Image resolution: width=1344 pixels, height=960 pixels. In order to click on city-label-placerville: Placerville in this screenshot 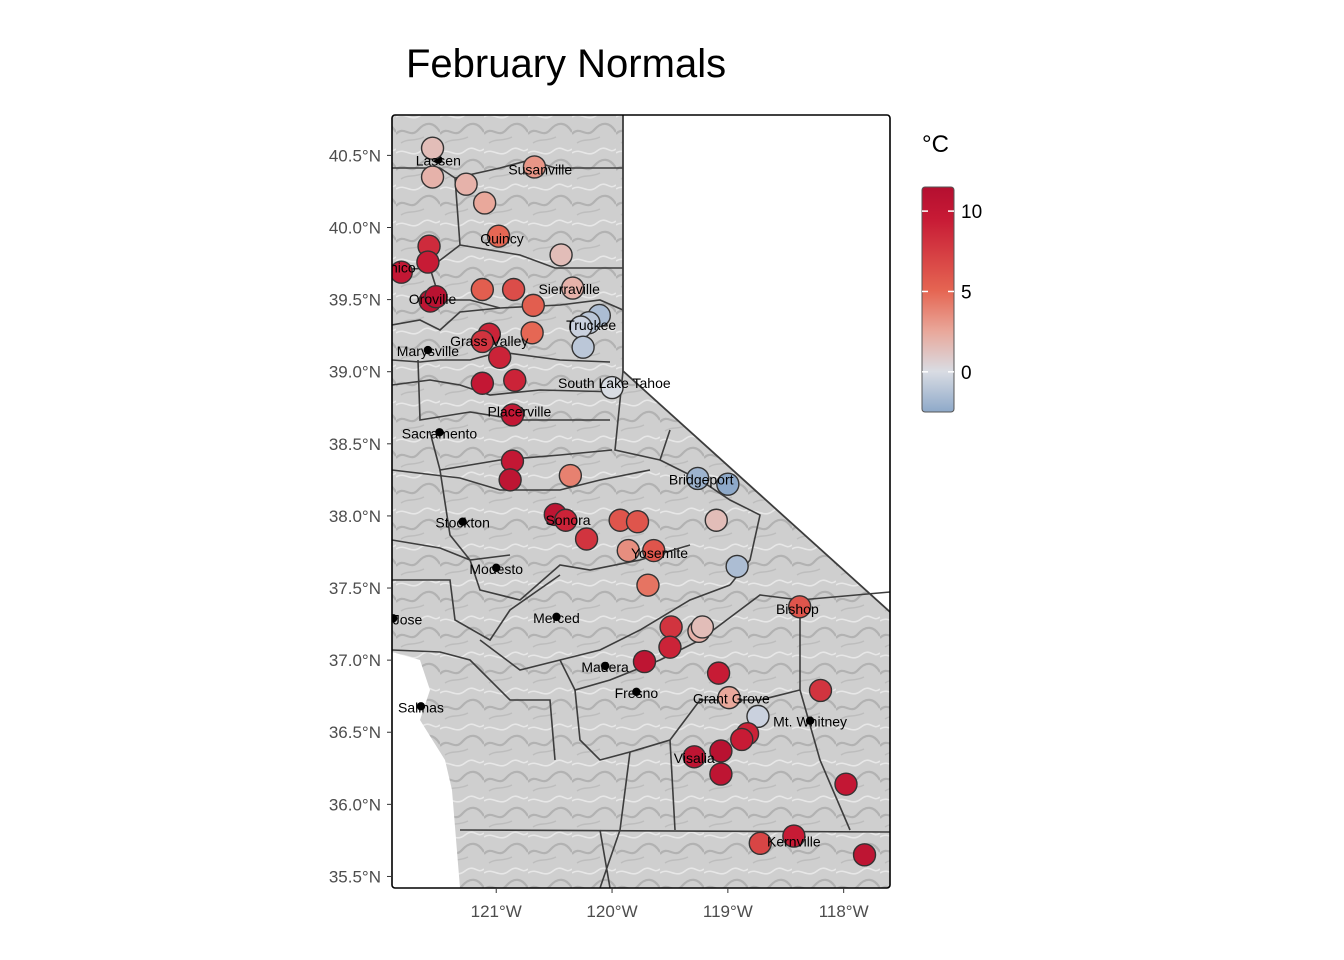, I will do `click(519, 412)`.